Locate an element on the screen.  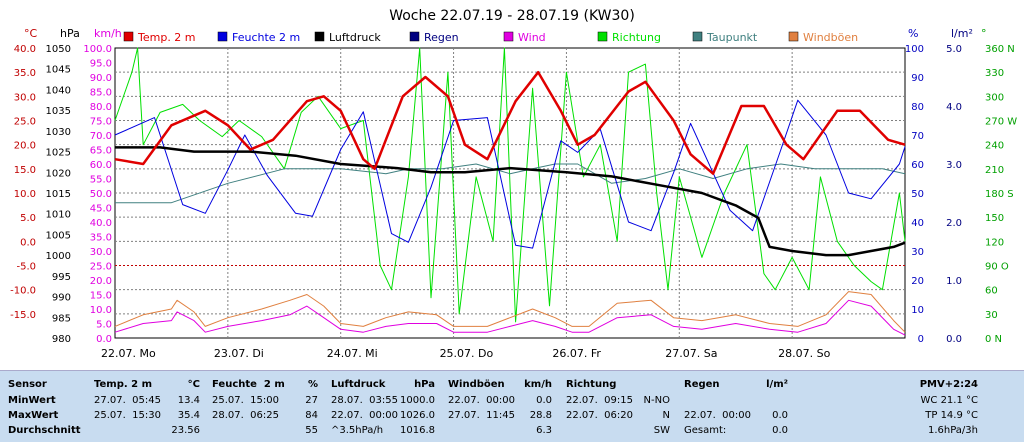
hpa-tick-label: 1015 is located at coordinates (58, 194).